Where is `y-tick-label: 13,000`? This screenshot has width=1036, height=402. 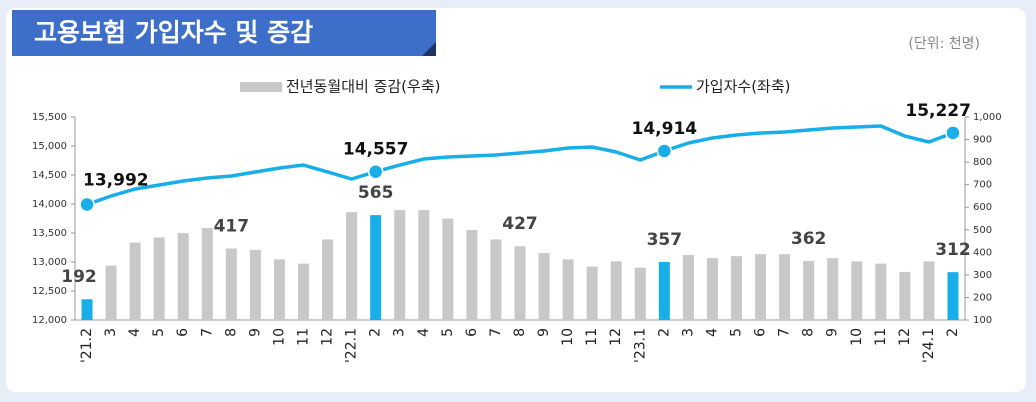
y-tick-label: 13,000 is located at coordinates (49, 262).